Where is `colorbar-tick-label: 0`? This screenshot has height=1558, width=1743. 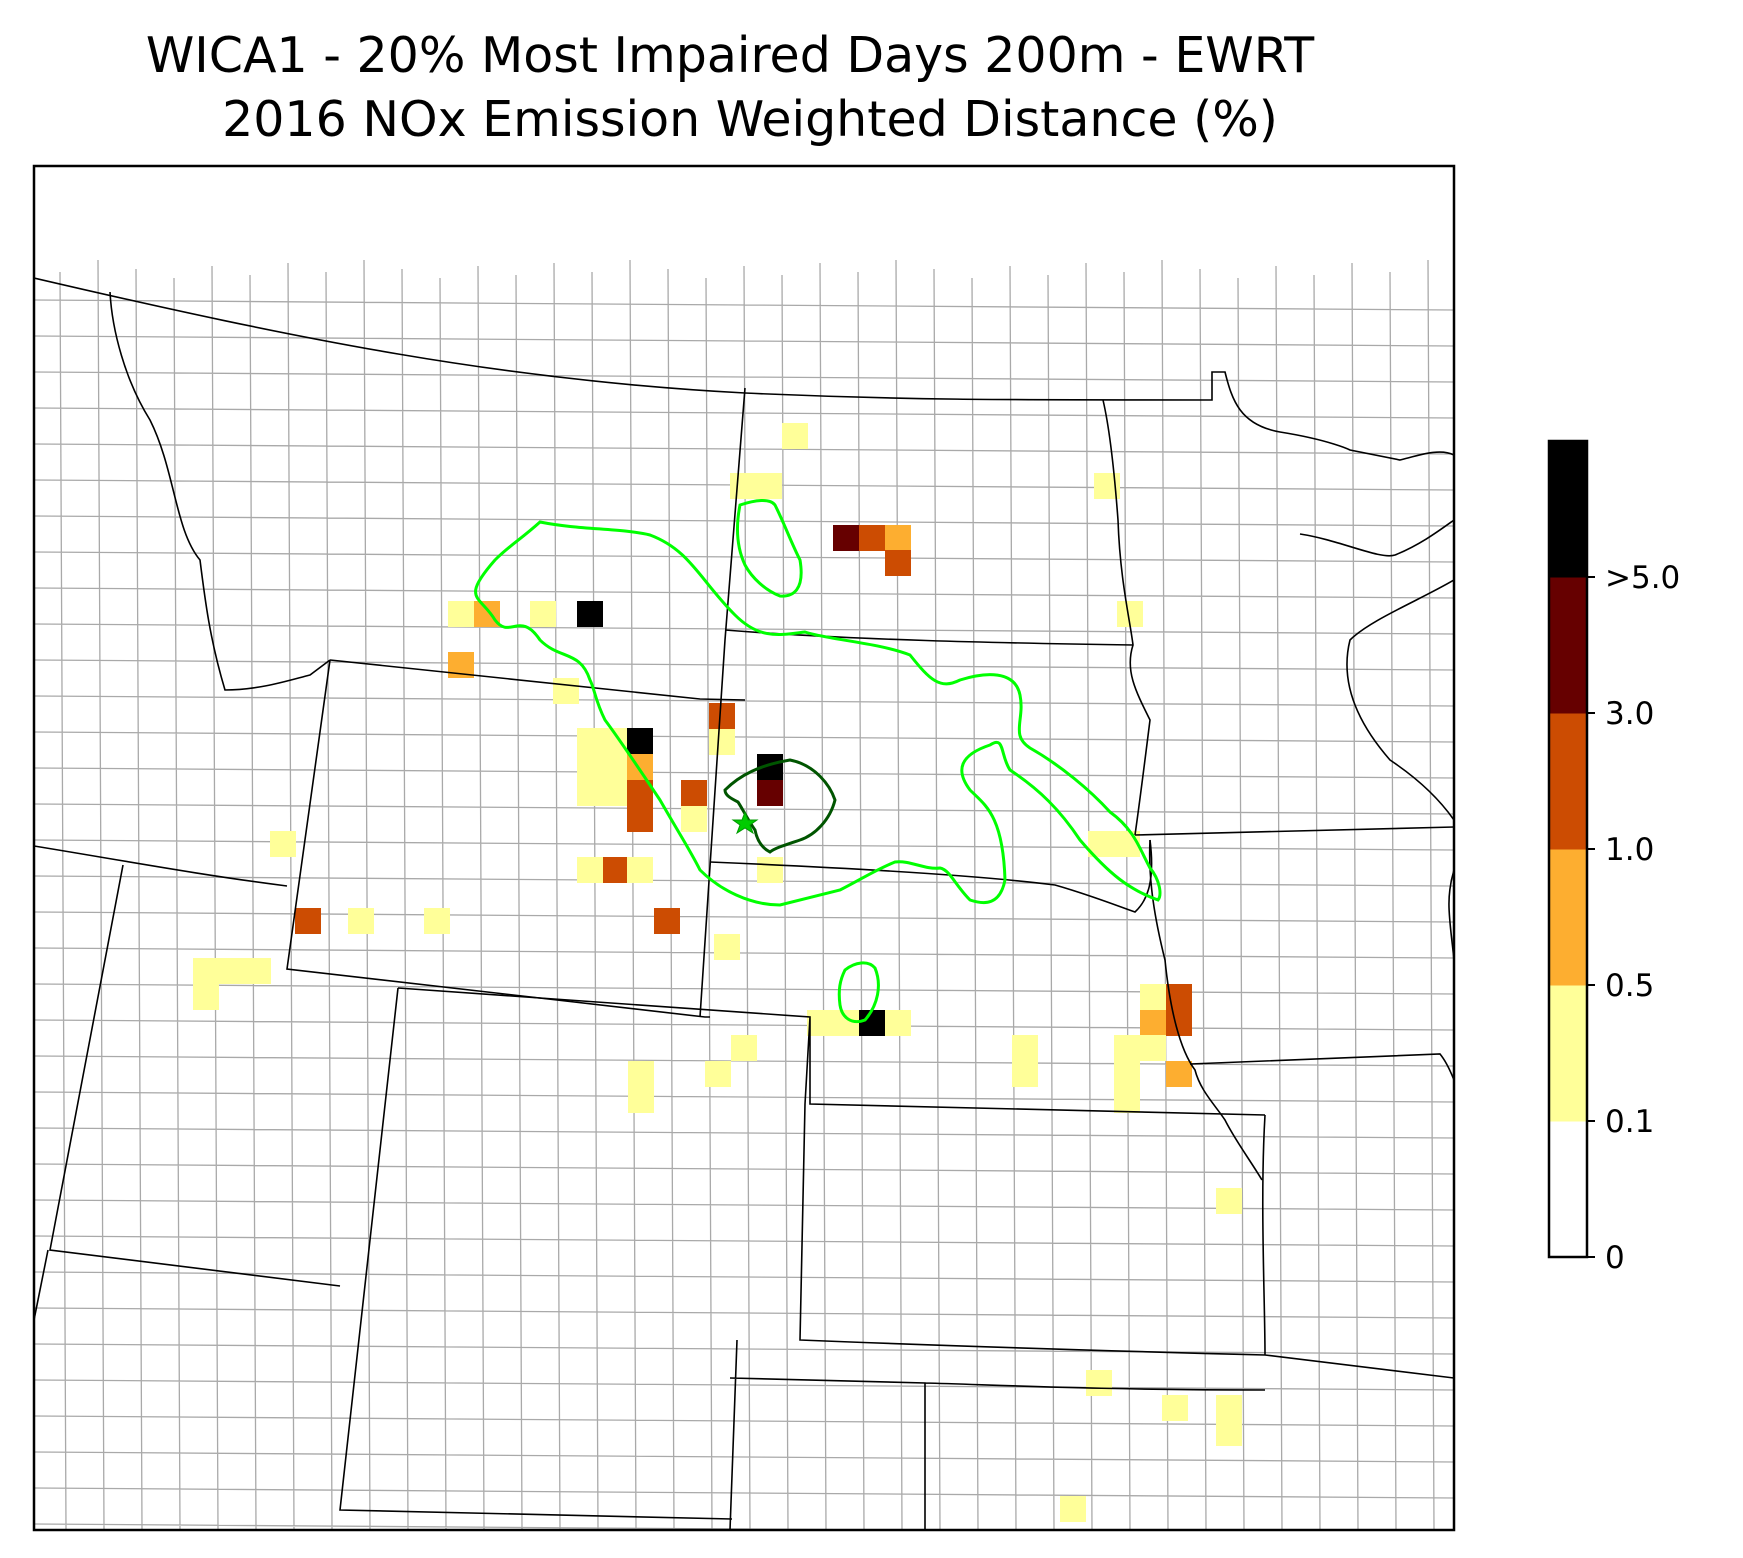
colorbar-tick-label: 0 is located at coordinates (1615, 1258).